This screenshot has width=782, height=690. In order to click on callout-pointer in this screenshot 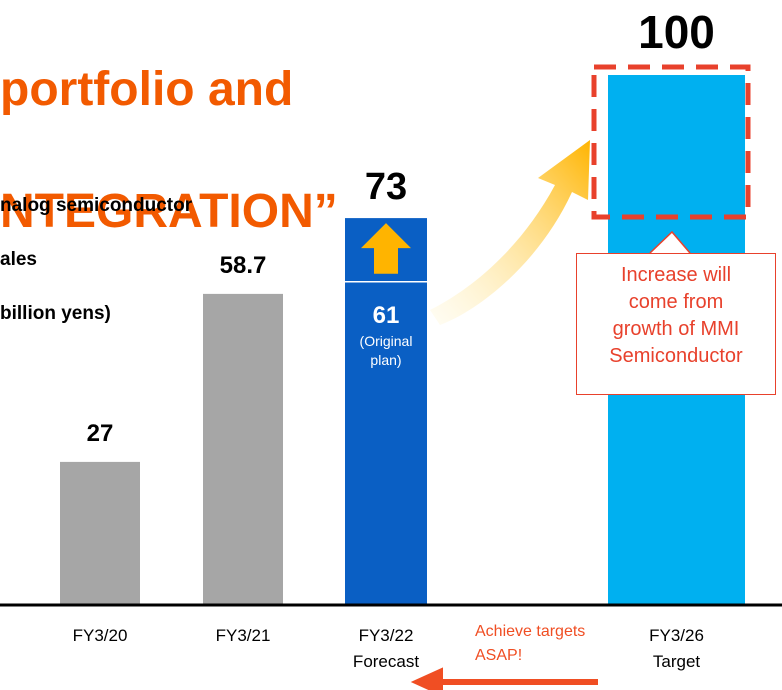, I will do `click(670, 242)`.